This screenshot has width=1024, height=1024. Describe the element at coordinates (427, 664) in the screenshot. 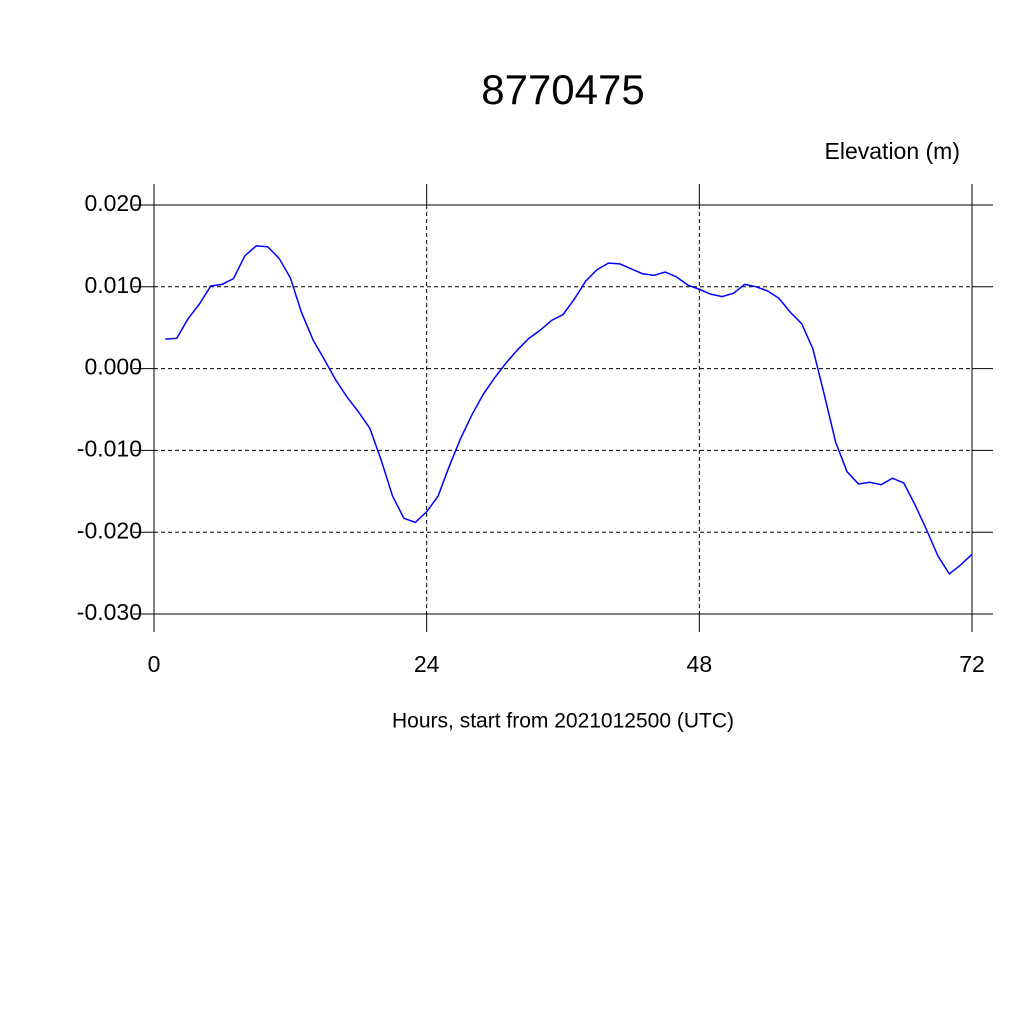

I see `x-tick-label: 24` at that location.